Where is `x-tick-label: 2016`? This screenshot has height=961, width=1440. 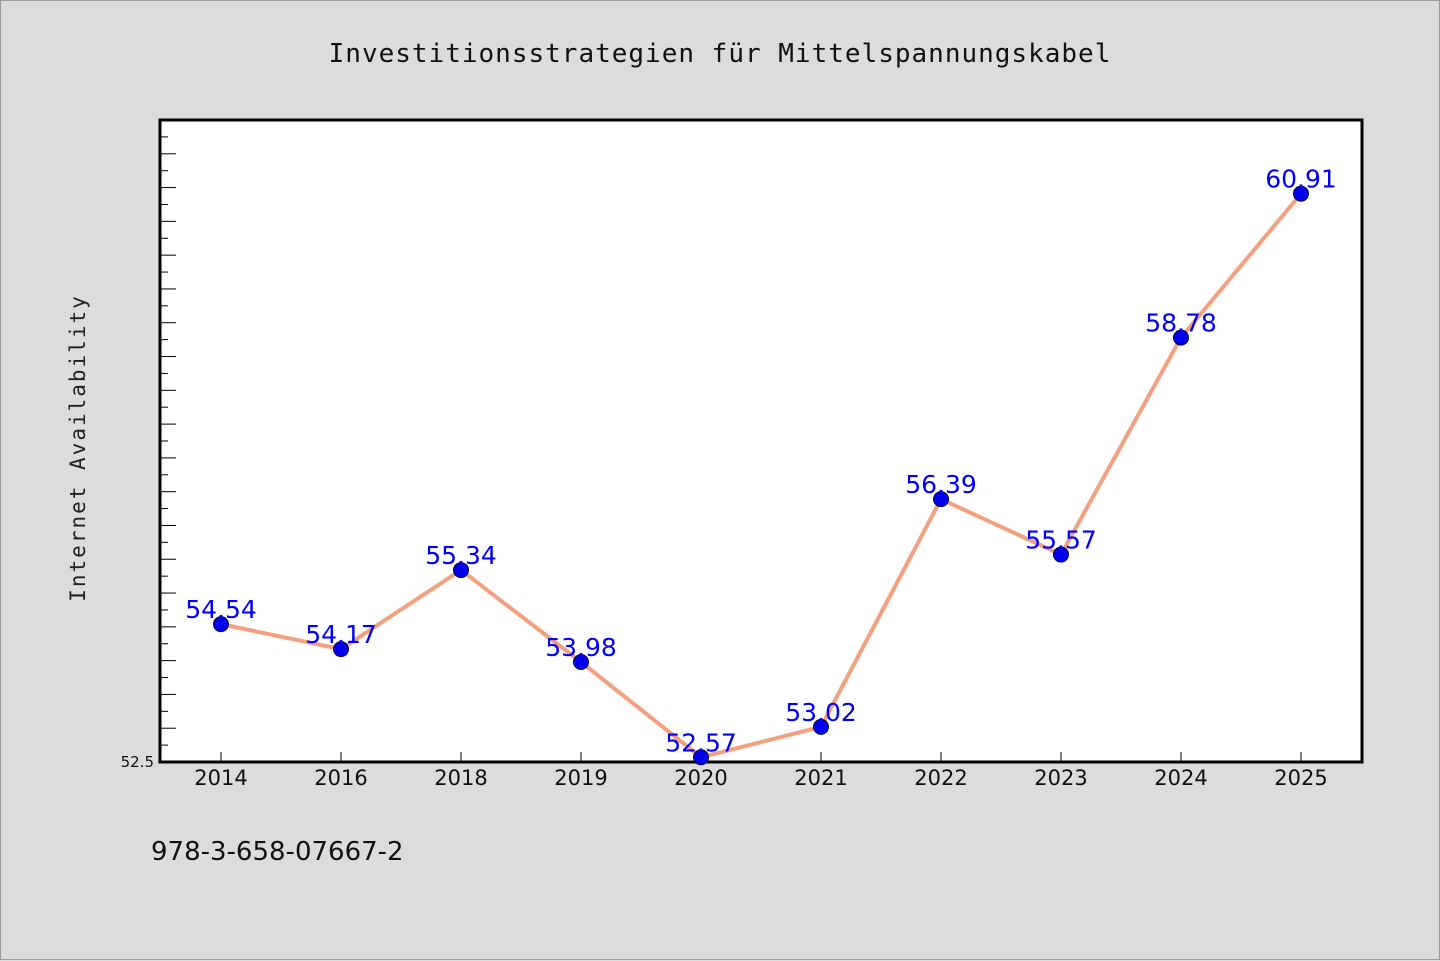
x-tick-label: 2016 is located at coordinates (340, 778).